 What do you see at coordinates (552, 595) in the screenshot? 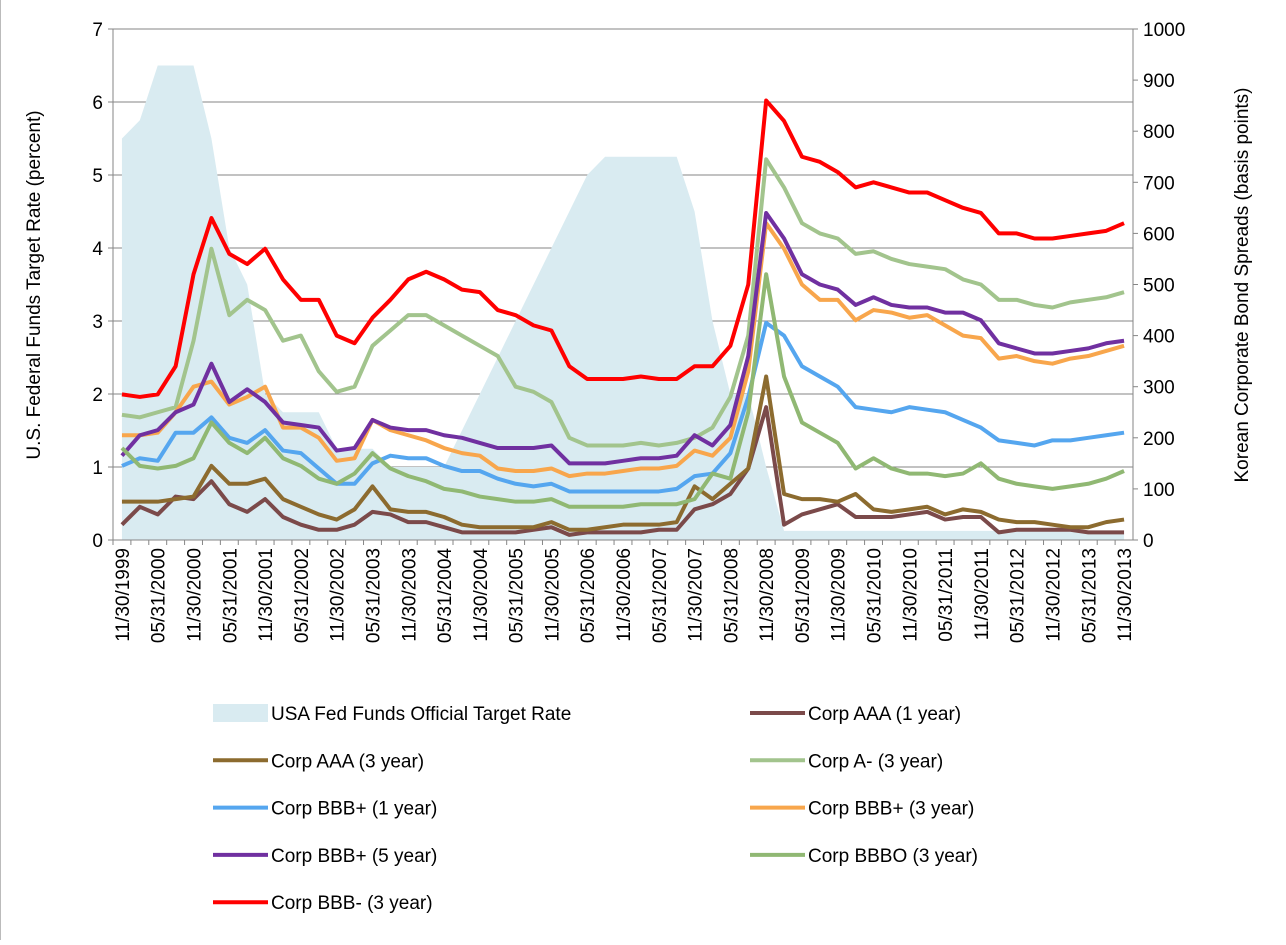
I see `x-tick-label: 11/30/2005` at bounding box center [552, 595].